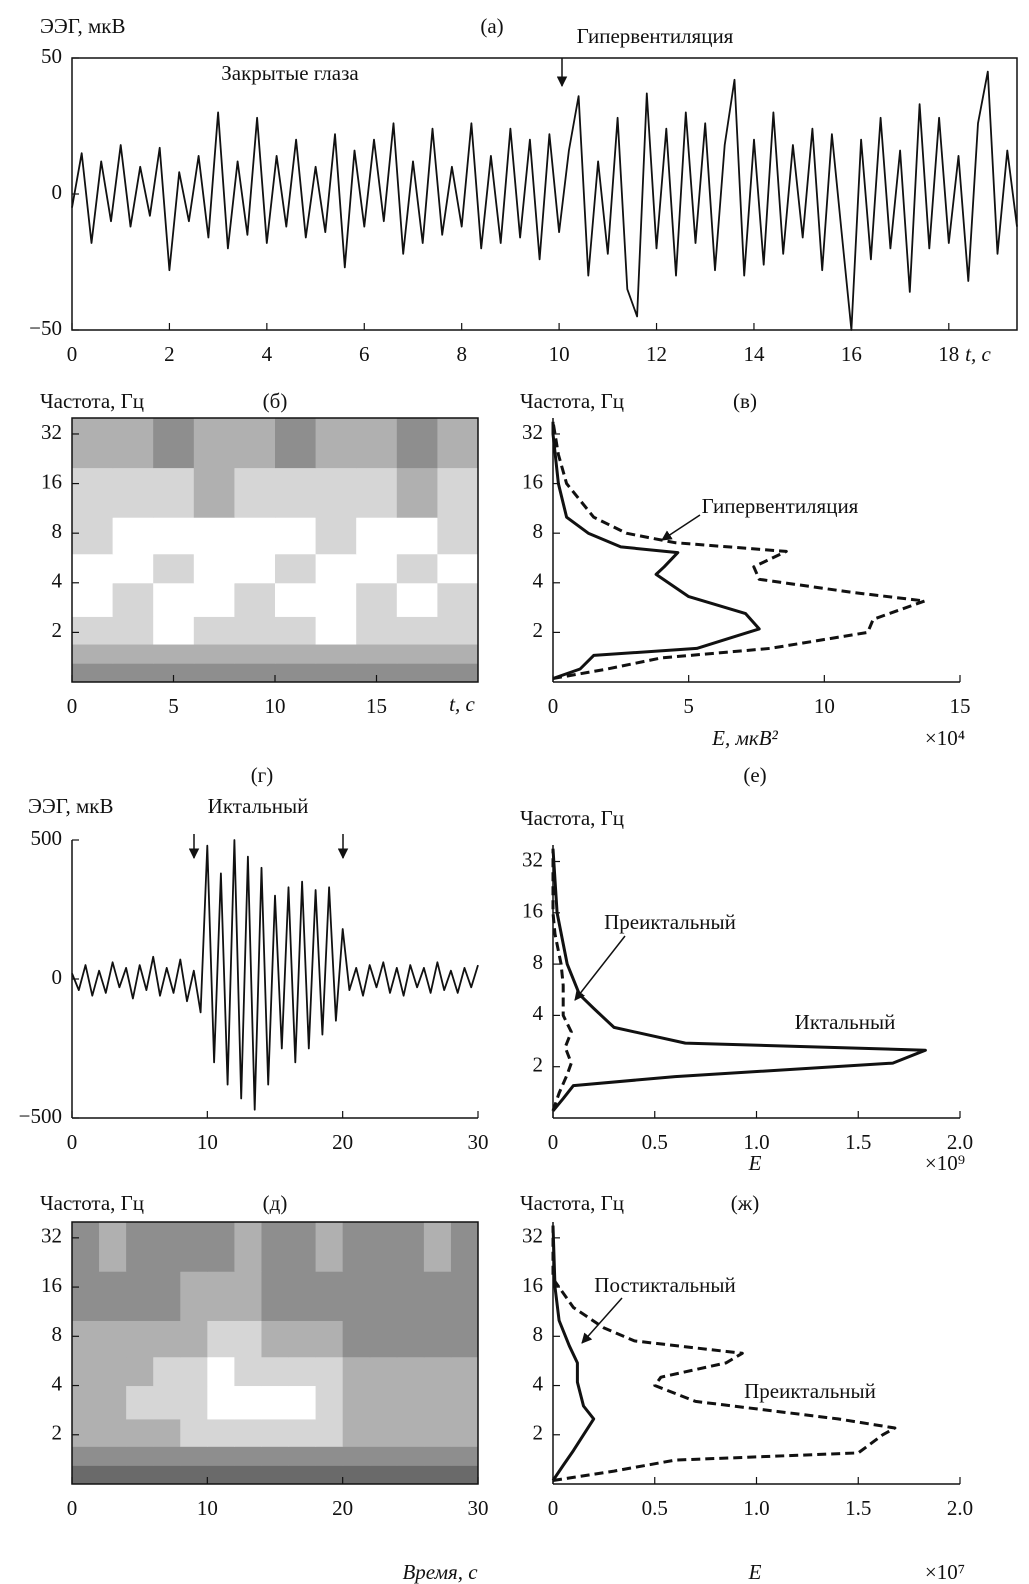 The height and width of the screenshot is (1584, 1029). What do you see at coordinates (754, 354) in the screenshot?
I see `x-tick-label: 14` at bounding box center [754, 354].